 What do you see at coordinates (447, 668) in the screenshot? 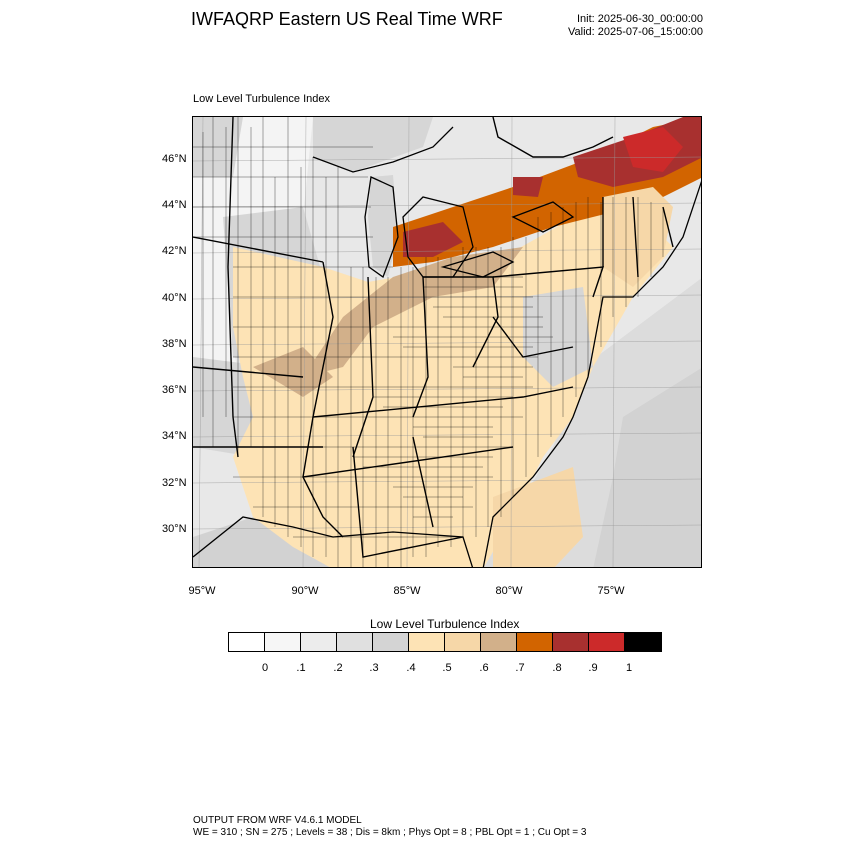
I see `colorbar-label: .5` at bounding box center [447, 668].